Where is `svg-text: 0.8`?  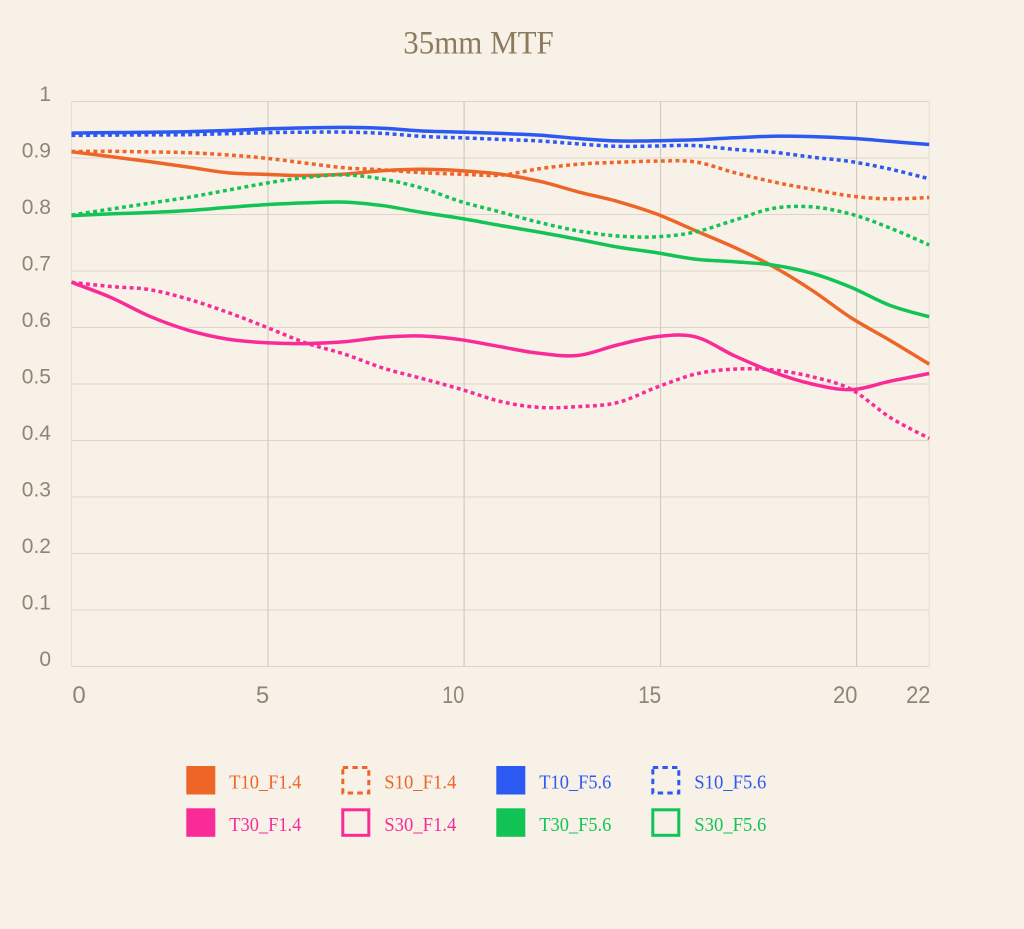 svg-text: 0.8 is located at coordinates (36, 207).